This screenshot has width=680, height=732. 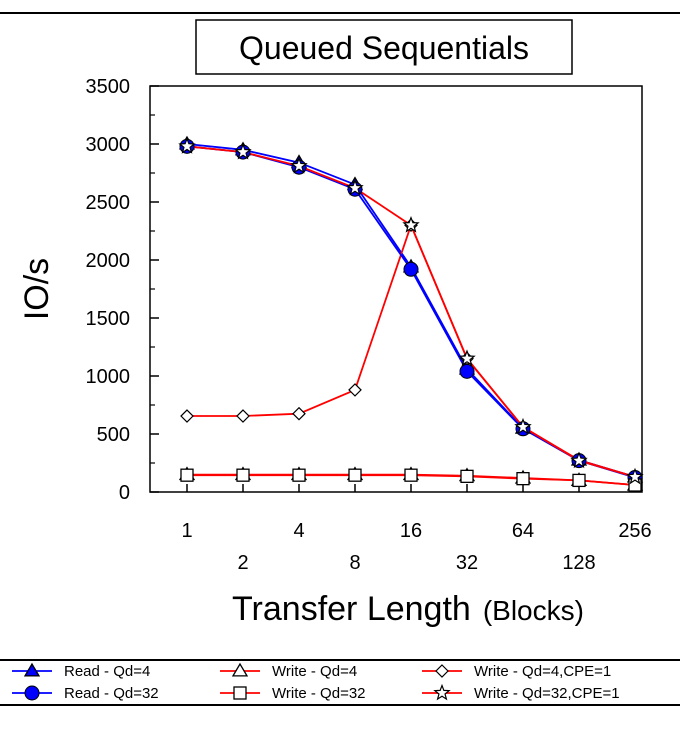 What do you see at coordinates (314, 671) in the screenshot?
I see `legend-label: Write - Qd=4` at bounding box center [314, 671].